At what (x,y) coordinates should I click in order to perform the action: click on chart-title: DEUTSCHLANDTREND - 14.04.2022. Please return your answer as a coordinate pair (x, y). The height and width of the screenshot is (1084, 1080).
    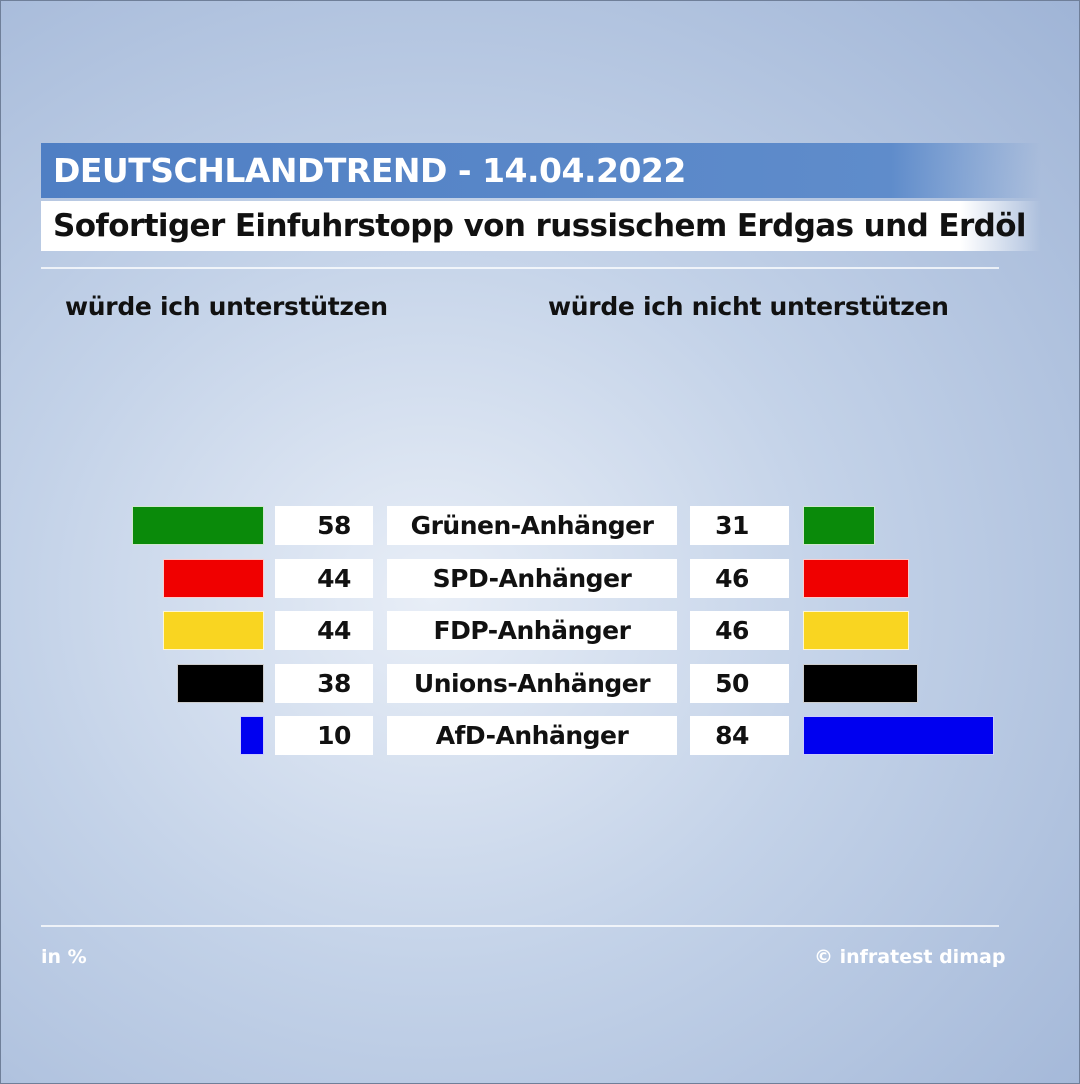
    Looking at the image, I should click on (541, 170).